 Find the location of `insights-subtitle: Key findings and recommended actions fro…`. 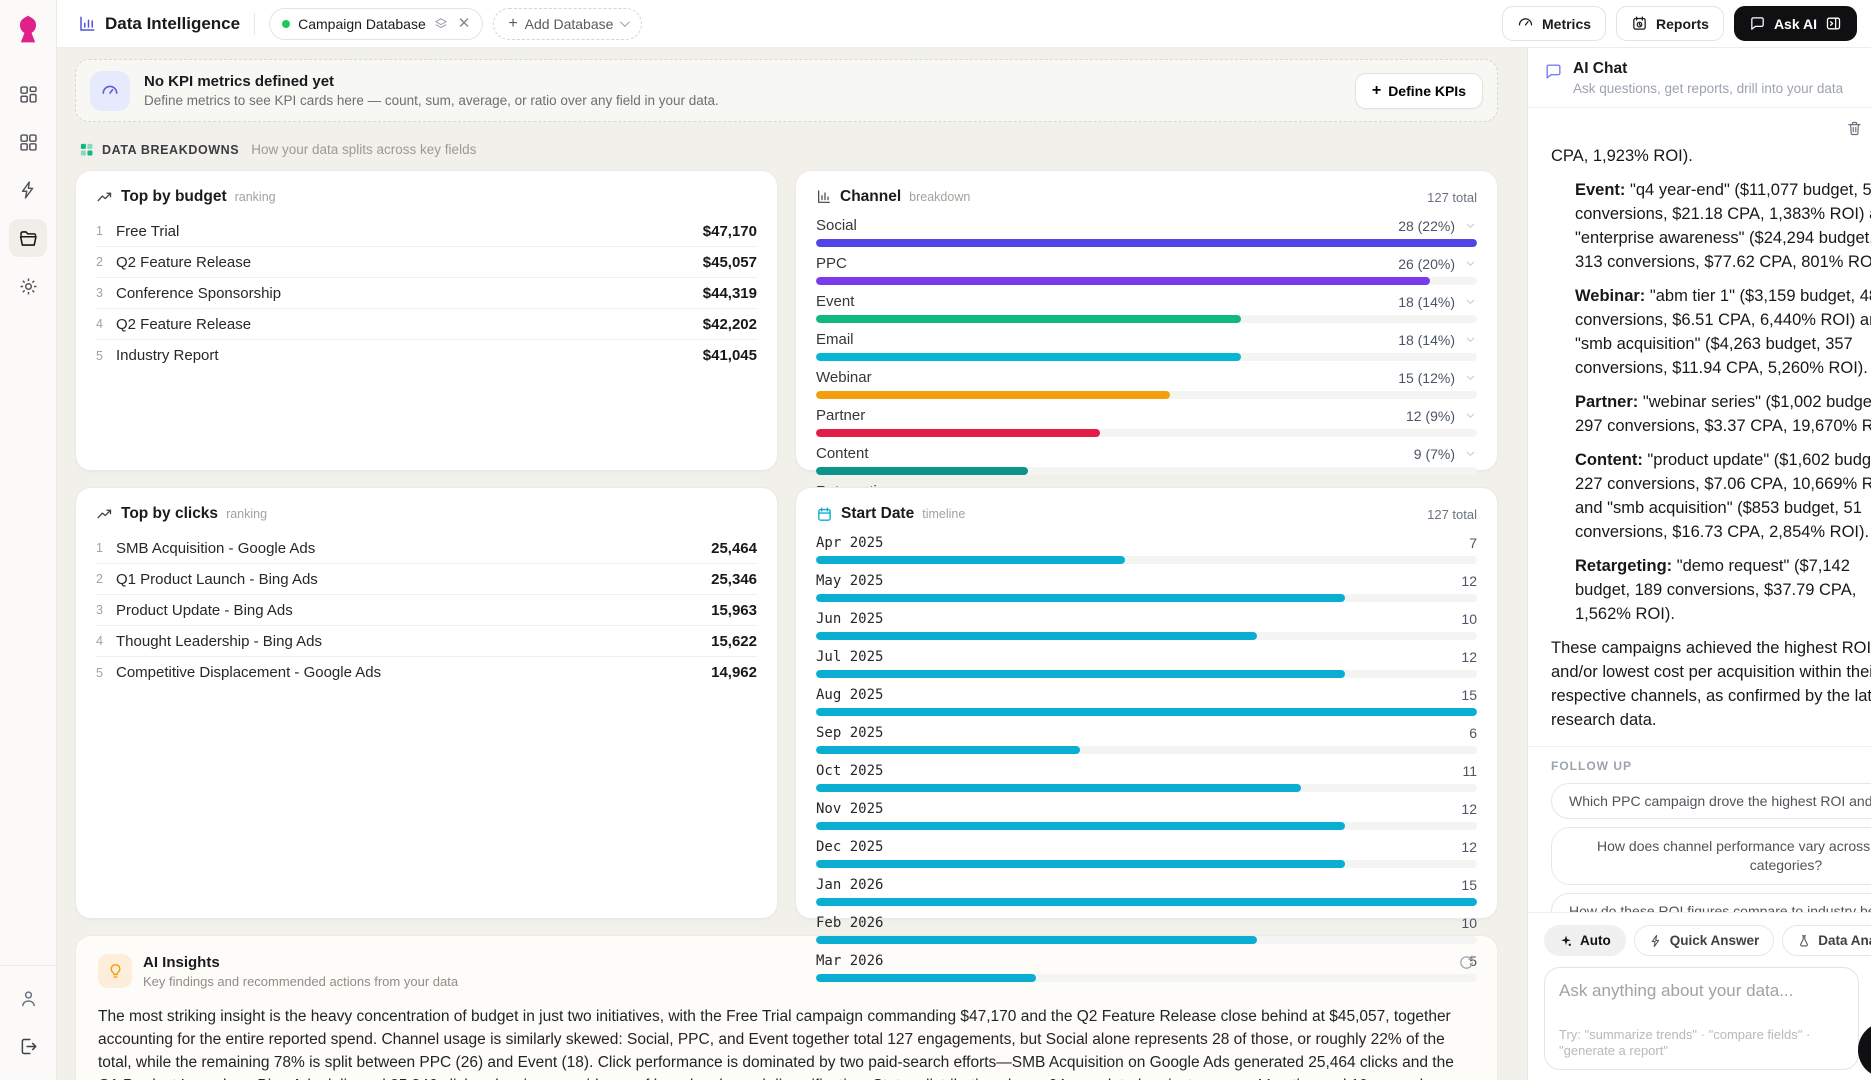

insights-subtitle: Key findings and recommended actions fro… is located at coordinates (301, 981).